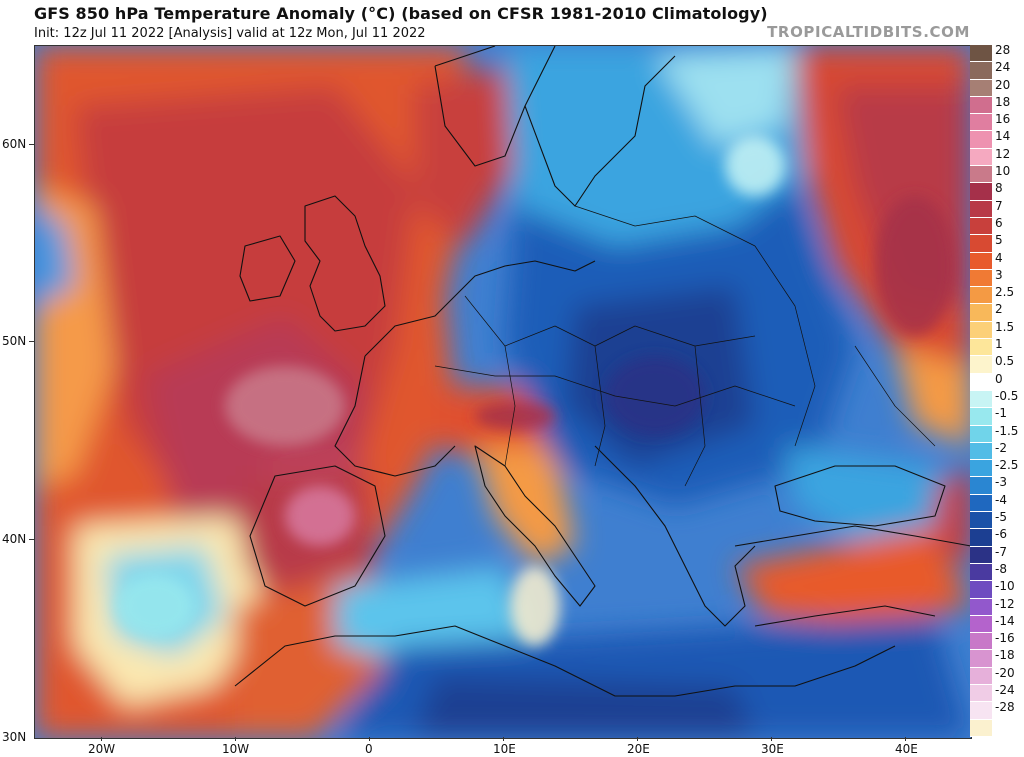 Image resolution: width=1024 pixels, height=757 pixels. Describe the element at coordinates (1001, 517) in the screenshot. I see `legend-label: -5` at that location.